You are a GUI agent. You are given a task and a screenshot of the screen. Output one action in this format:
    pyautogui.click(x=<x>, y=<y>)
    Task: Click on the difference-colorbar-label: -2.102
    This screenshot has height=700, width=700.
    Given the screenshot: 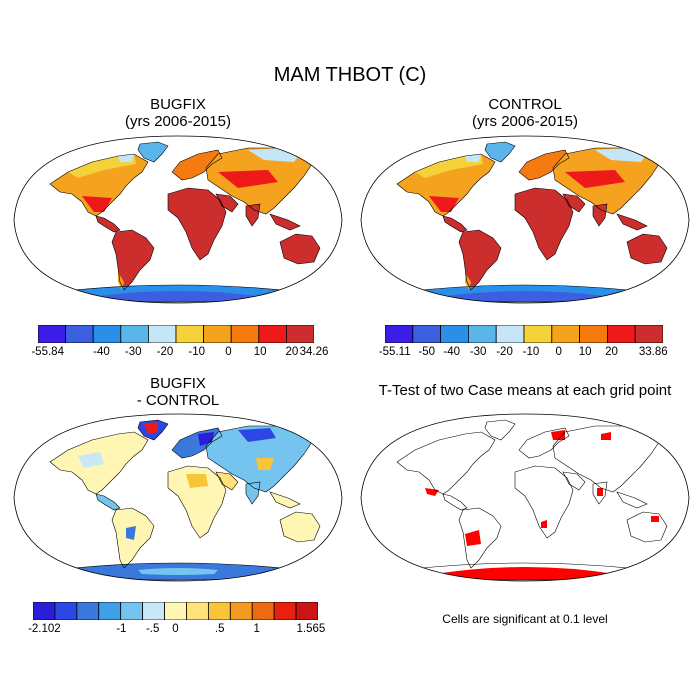 What is the action you would take?
    pyautogui.click(x=44, y=629)
    